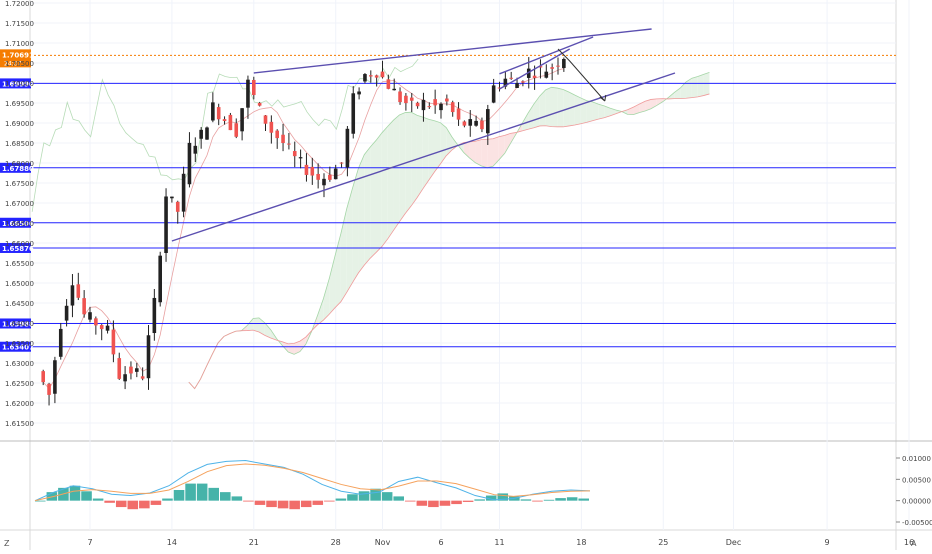 This screenshot has height=554, width=932. What do you see at coordinates (19, 344) in the screenshot?
I see `price-tick-label: 1.63500` at bounding box center [19, 344].